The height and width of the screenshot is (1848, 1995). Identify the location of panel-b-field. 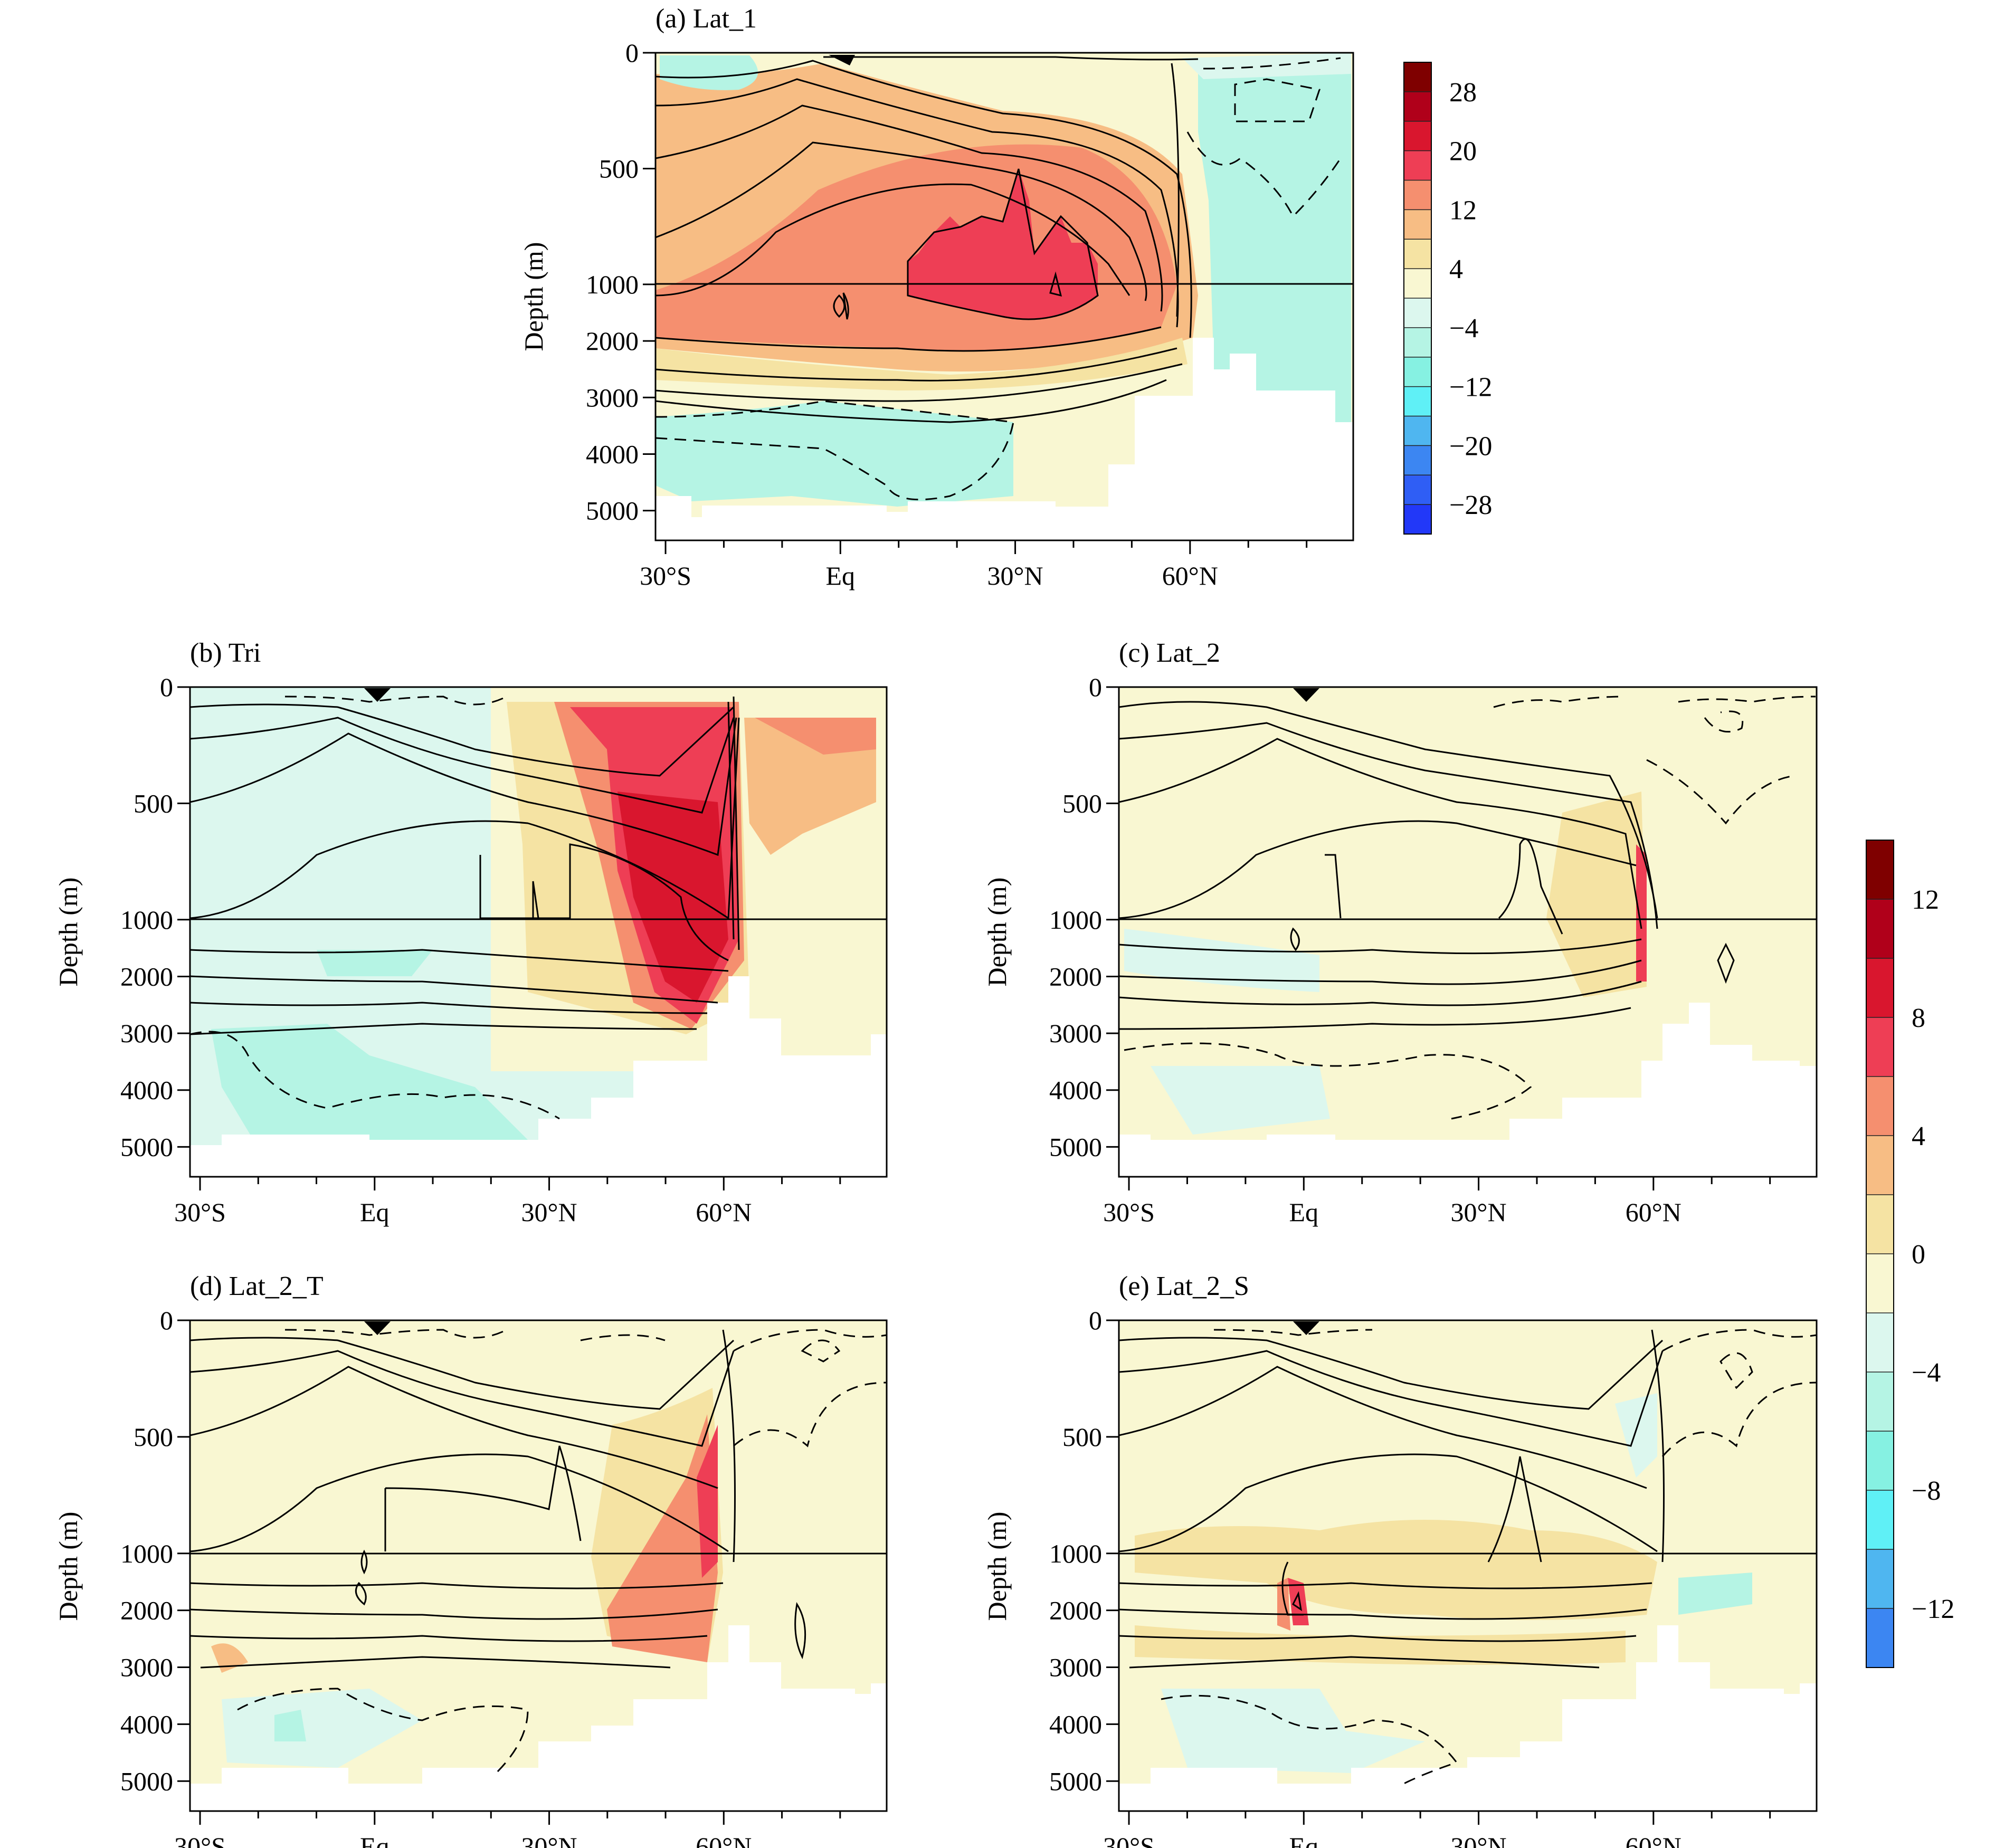
(538, 932).